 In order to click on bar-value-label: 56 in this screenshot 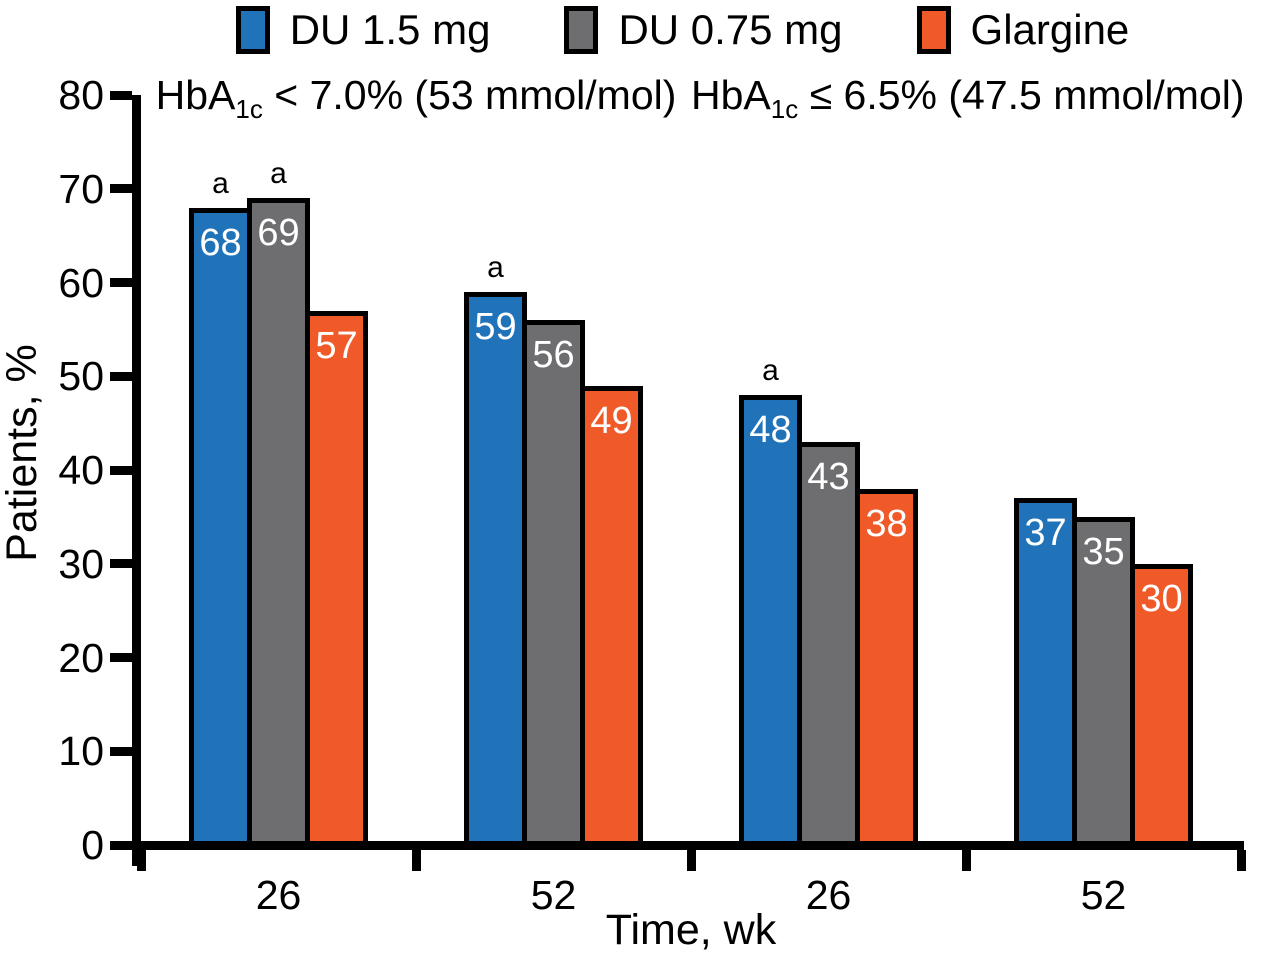, I will do `click(553, 355)`.